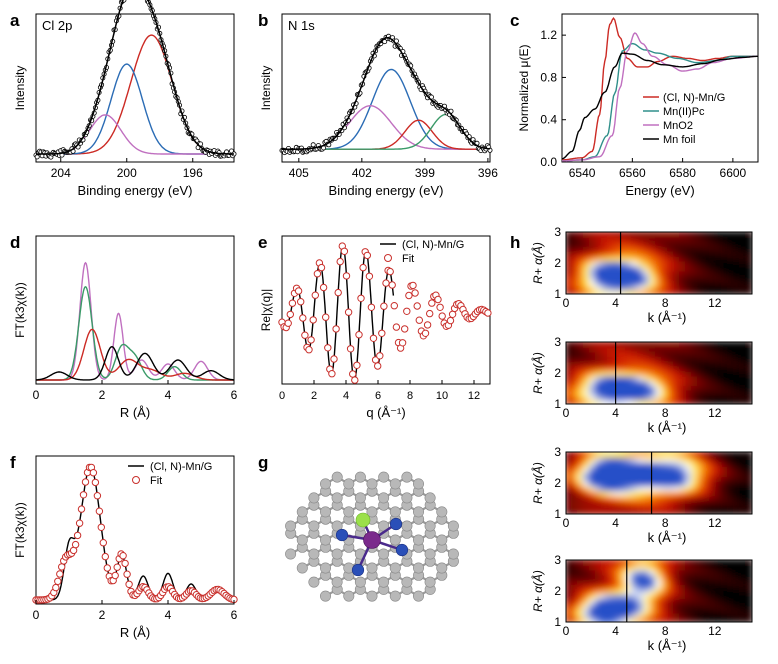 The width and height of the screenshot is (778, 664). What do you see at coordinates (263, 462) in the screenshot?
I see `panel-label-g: g` at bounding box center [263, 462].